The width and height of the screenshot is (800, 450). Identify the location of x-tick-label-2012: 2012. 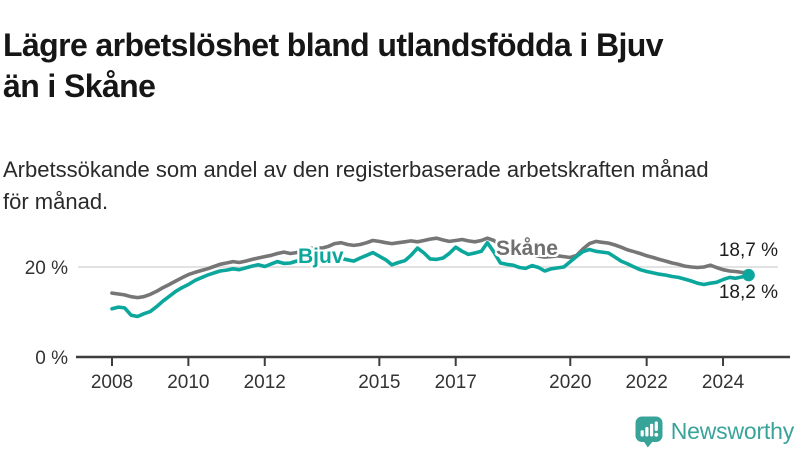
(265, 382).